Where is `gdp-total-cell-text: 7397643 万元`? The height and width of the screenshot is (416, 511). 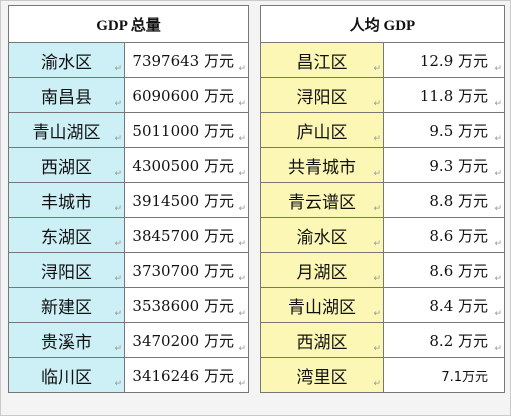
gdp-total-cell-text: 7397643 万元 is located at coordinates (183, 60).